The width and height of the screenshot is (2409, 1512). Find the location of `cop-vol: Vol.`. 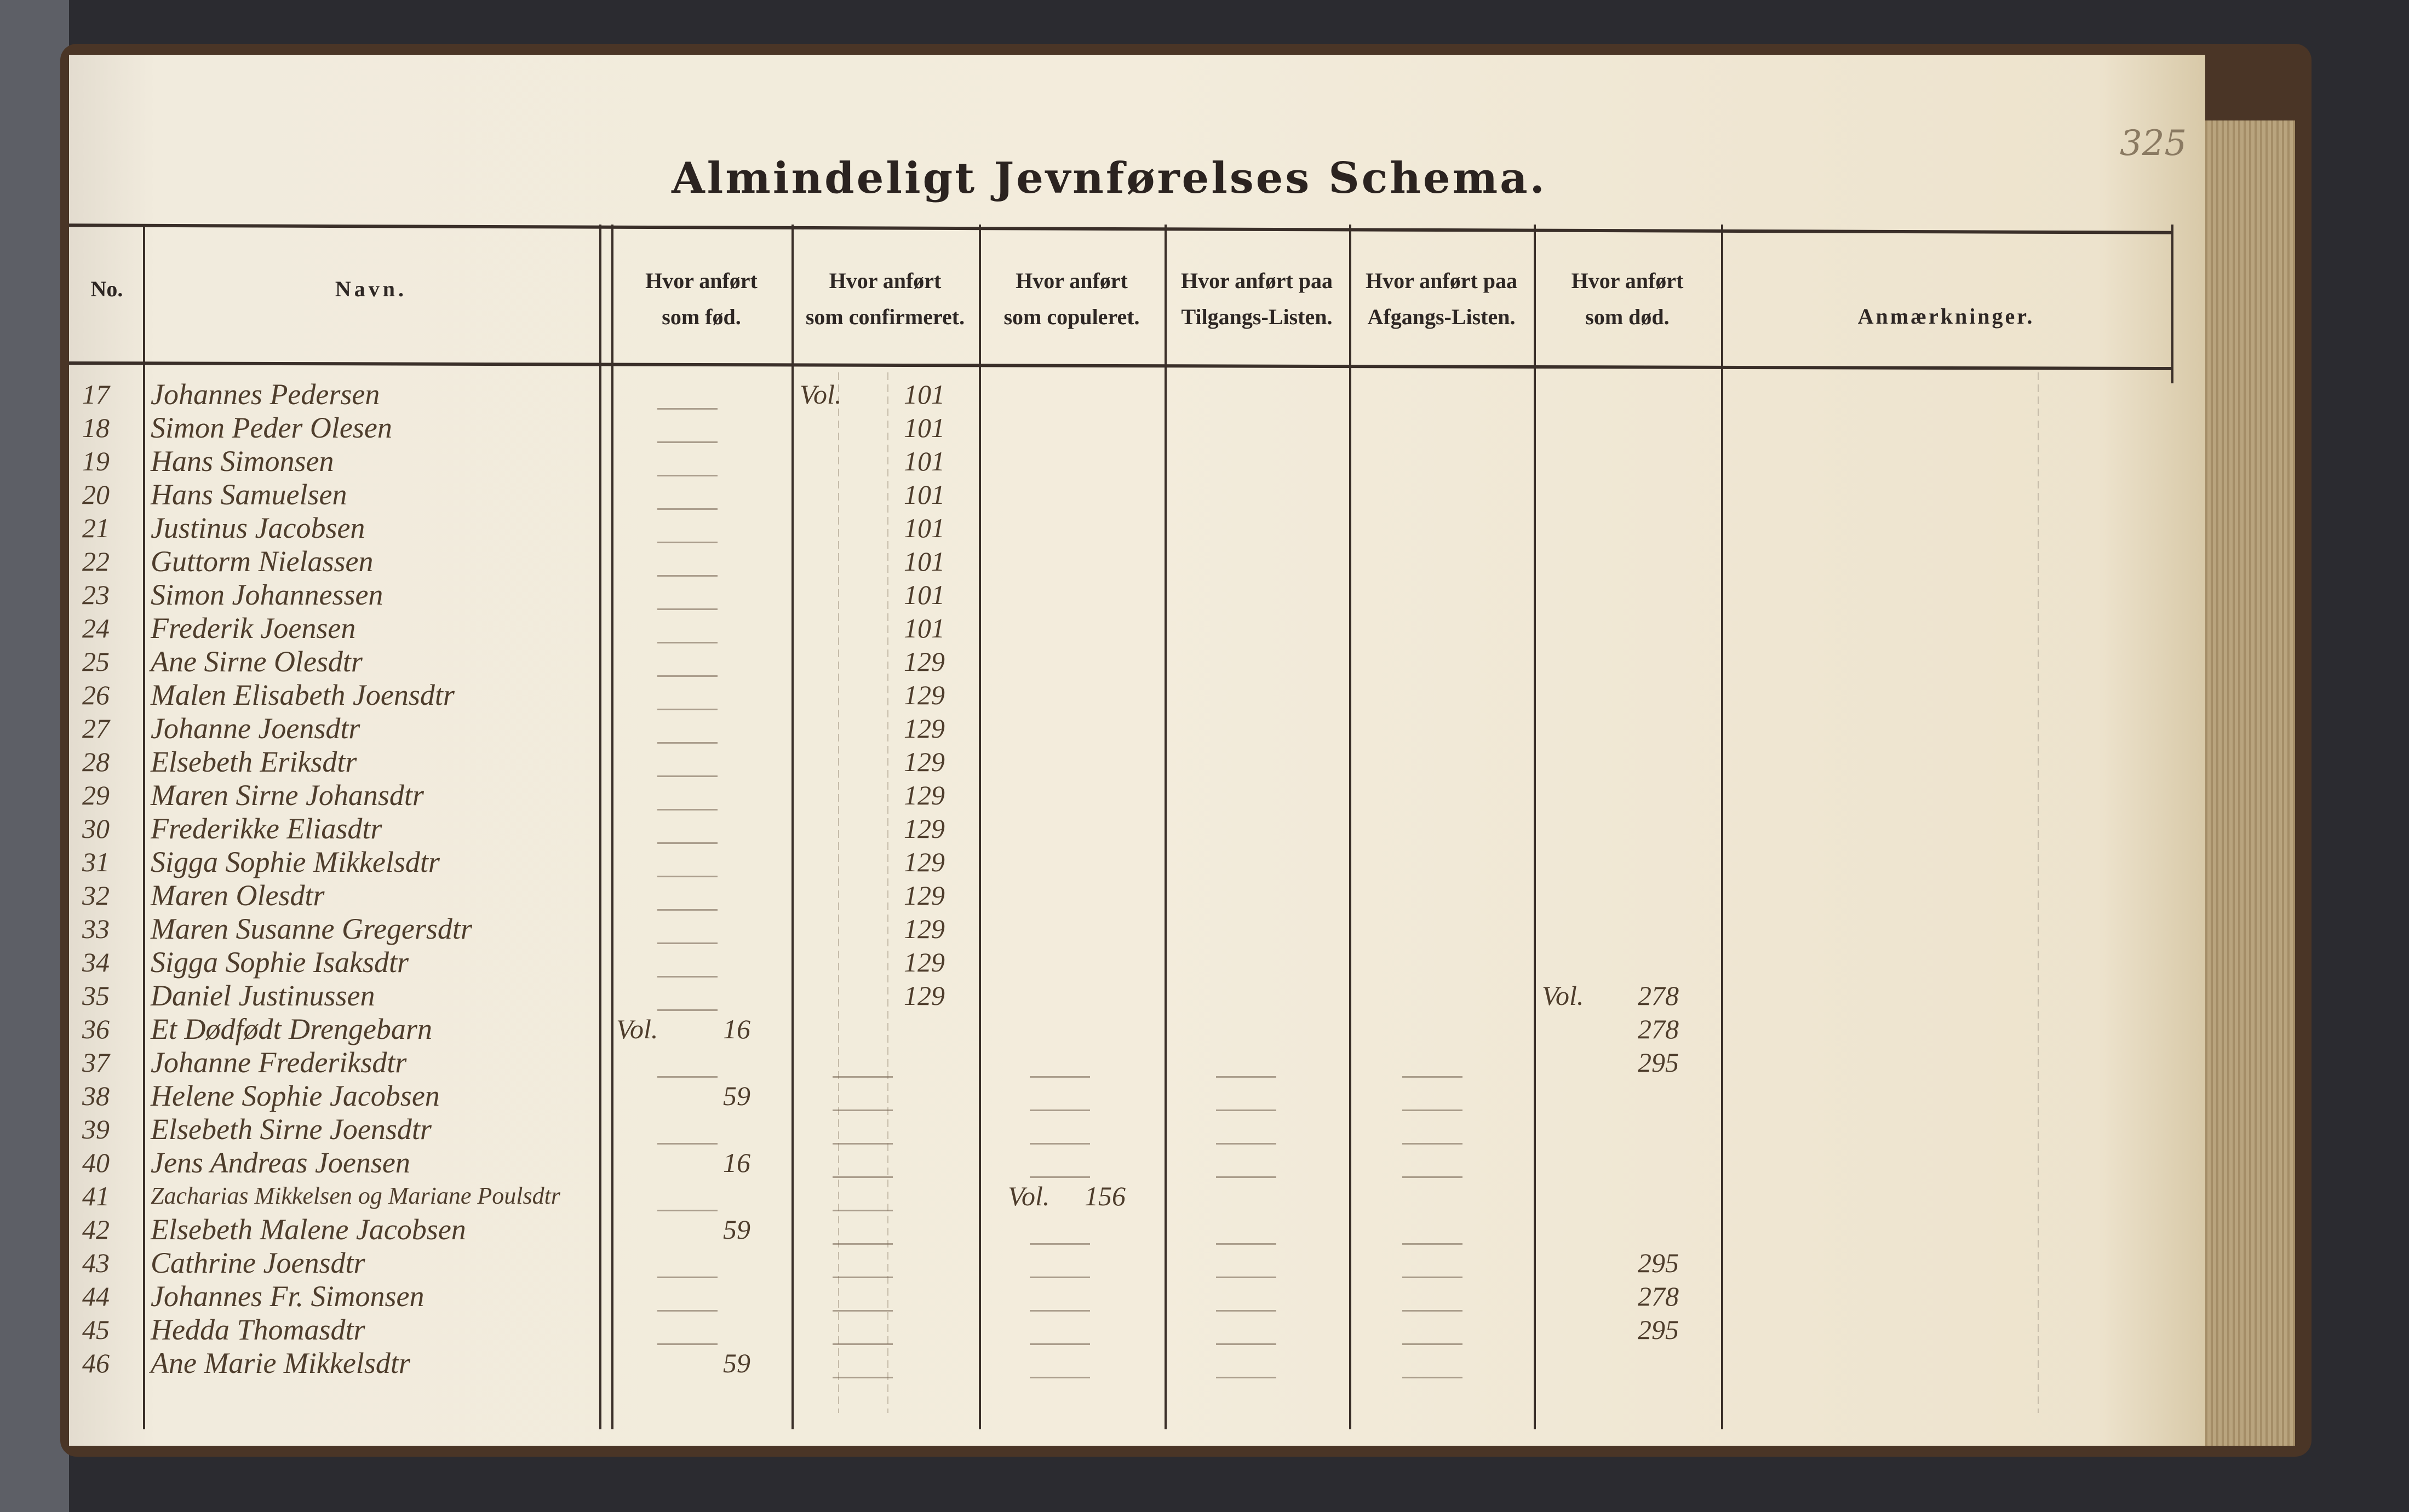

cop-vol: Vol. is located at coordinates (1029, 1196).